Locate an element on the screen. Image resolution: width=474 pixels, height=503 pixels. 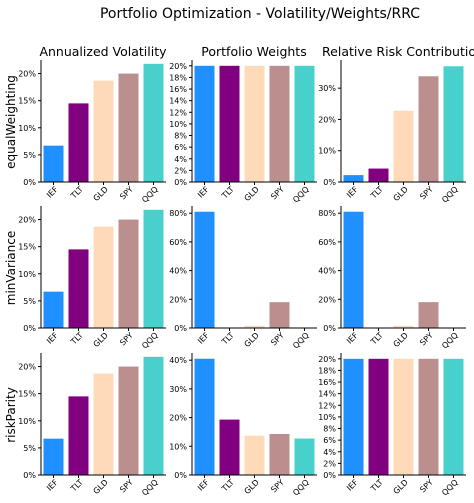
row-label-min-variance: minVariance is located at coordinates (11, 268).